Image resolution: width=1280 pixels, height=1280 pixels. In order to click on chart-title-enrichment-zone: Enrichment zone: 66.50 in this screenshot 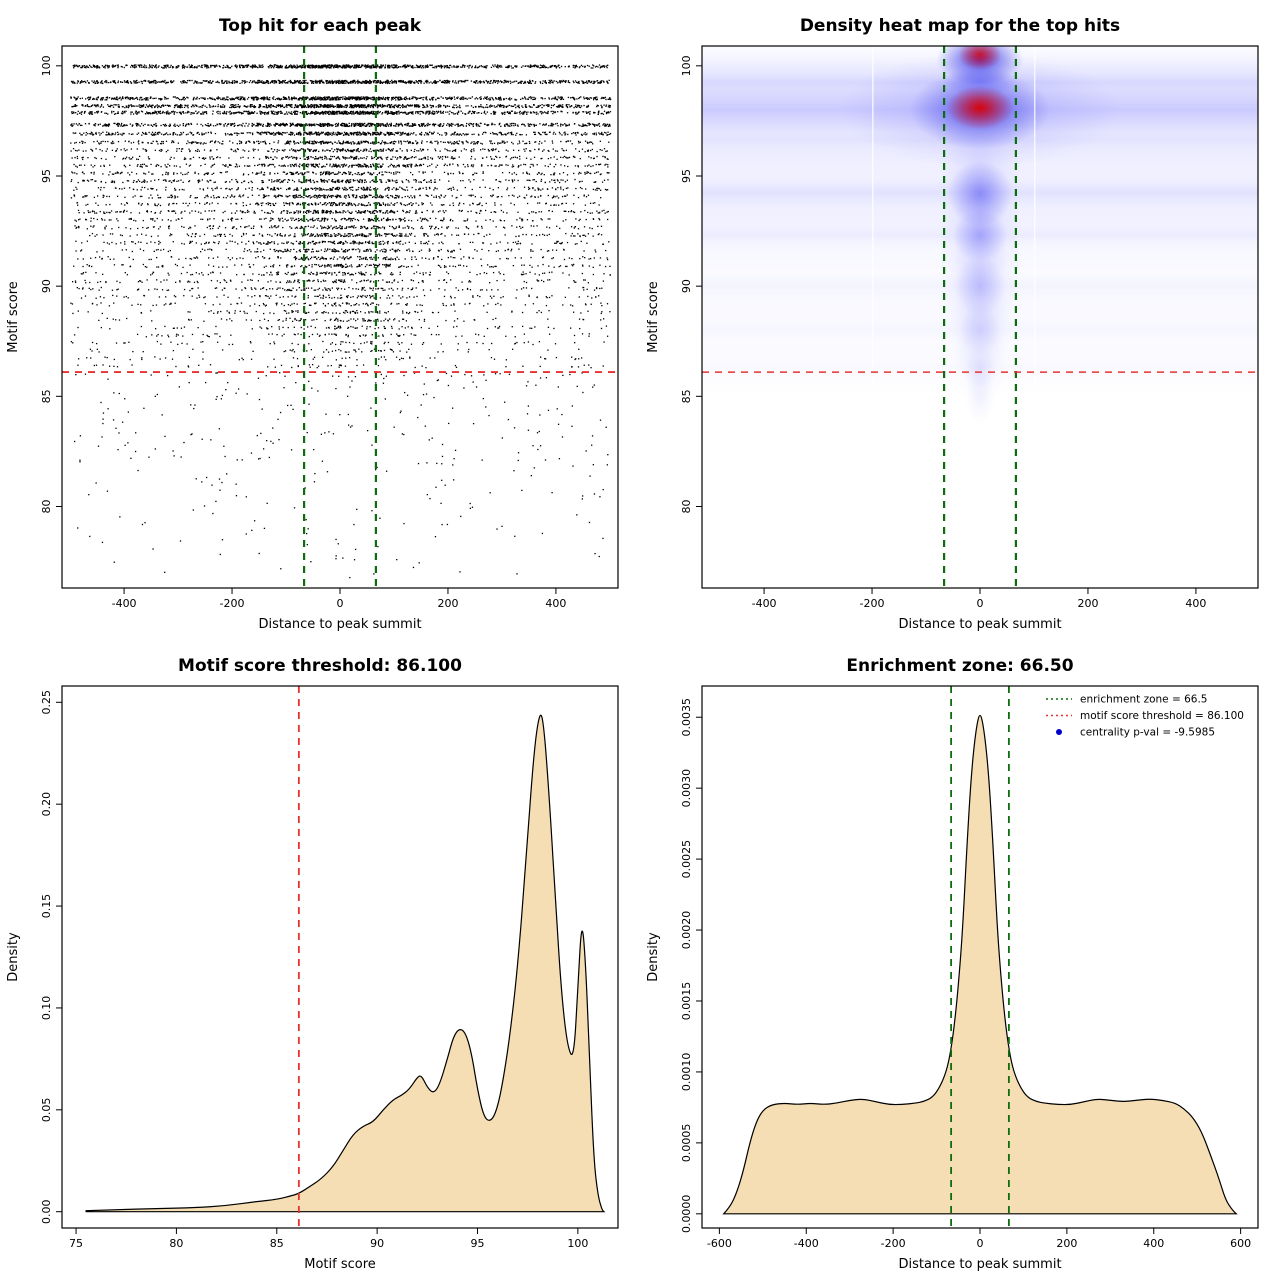, I will do `click(960, 666)`.